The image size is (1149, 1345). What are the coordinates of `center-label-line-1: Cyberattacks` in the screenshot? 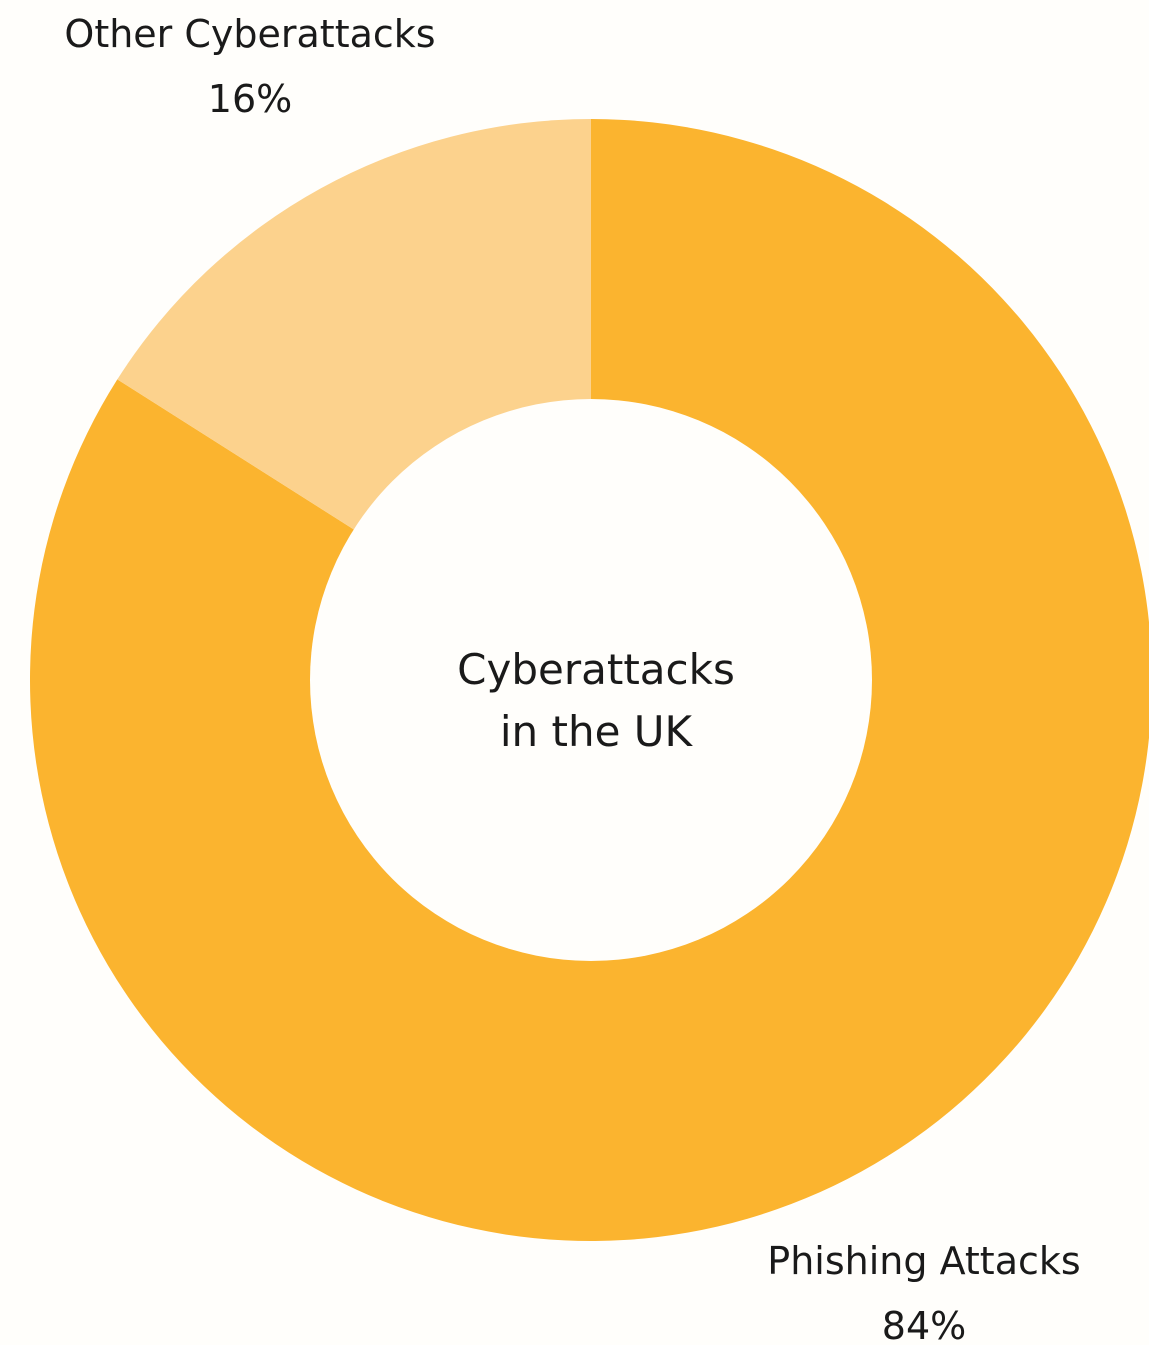 It's located at (596, 669).